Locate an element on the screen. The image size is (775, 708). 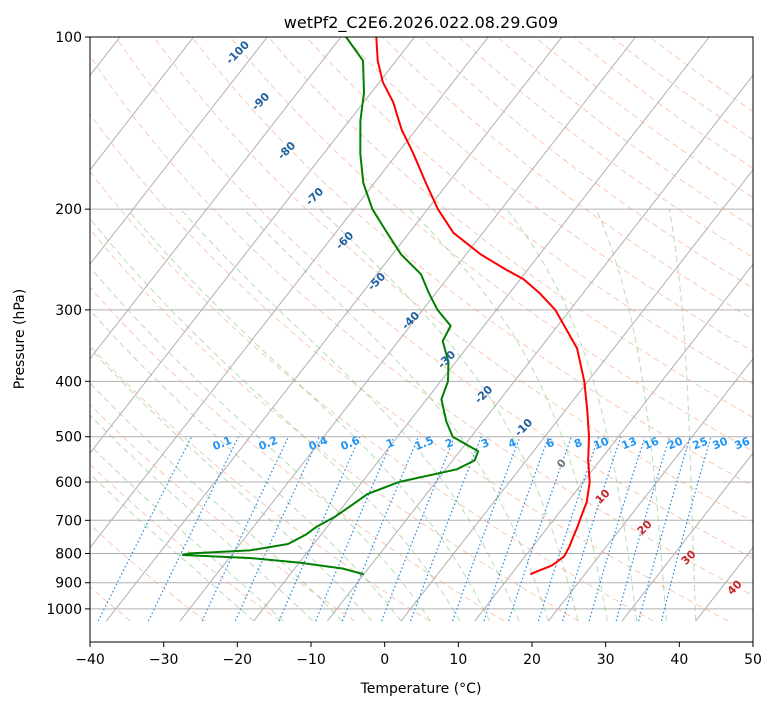
x-tick-label: 0 is located at coordinates (384, 660).